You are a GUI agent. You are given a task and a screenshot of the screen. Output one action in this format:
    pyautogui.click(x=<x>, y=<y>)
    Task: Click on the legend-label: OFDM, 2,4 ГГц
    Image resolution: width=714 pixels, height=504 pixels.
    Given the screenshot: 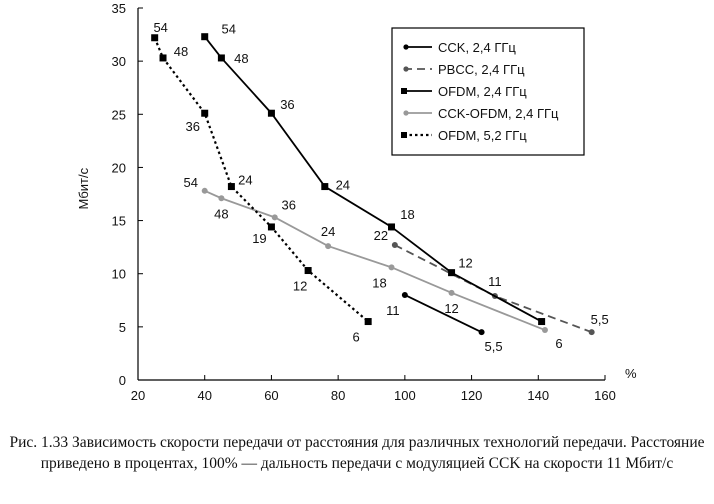 What is the action you would take?
    pyautogui.click(x=482, y=91)
    